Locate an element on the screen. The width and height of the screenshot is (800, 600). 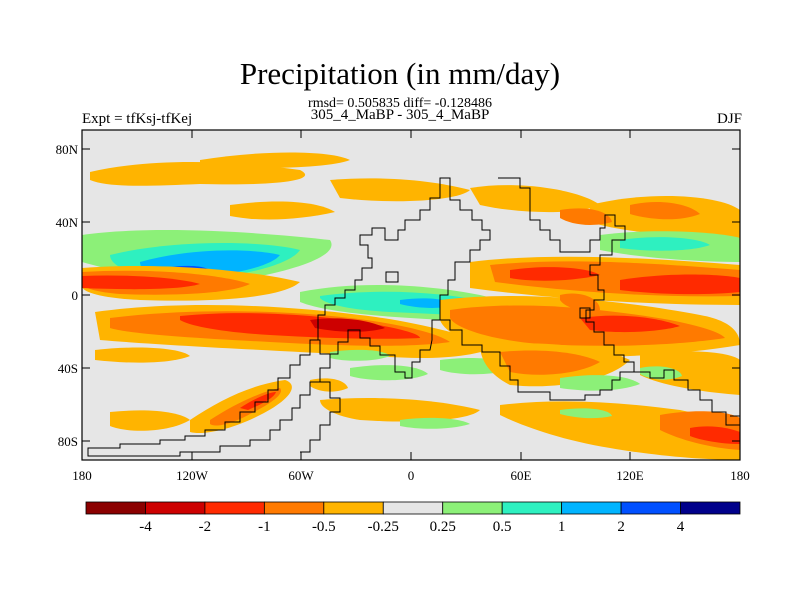
lat-tick-label: 0 is located at coordinates (75, 295).